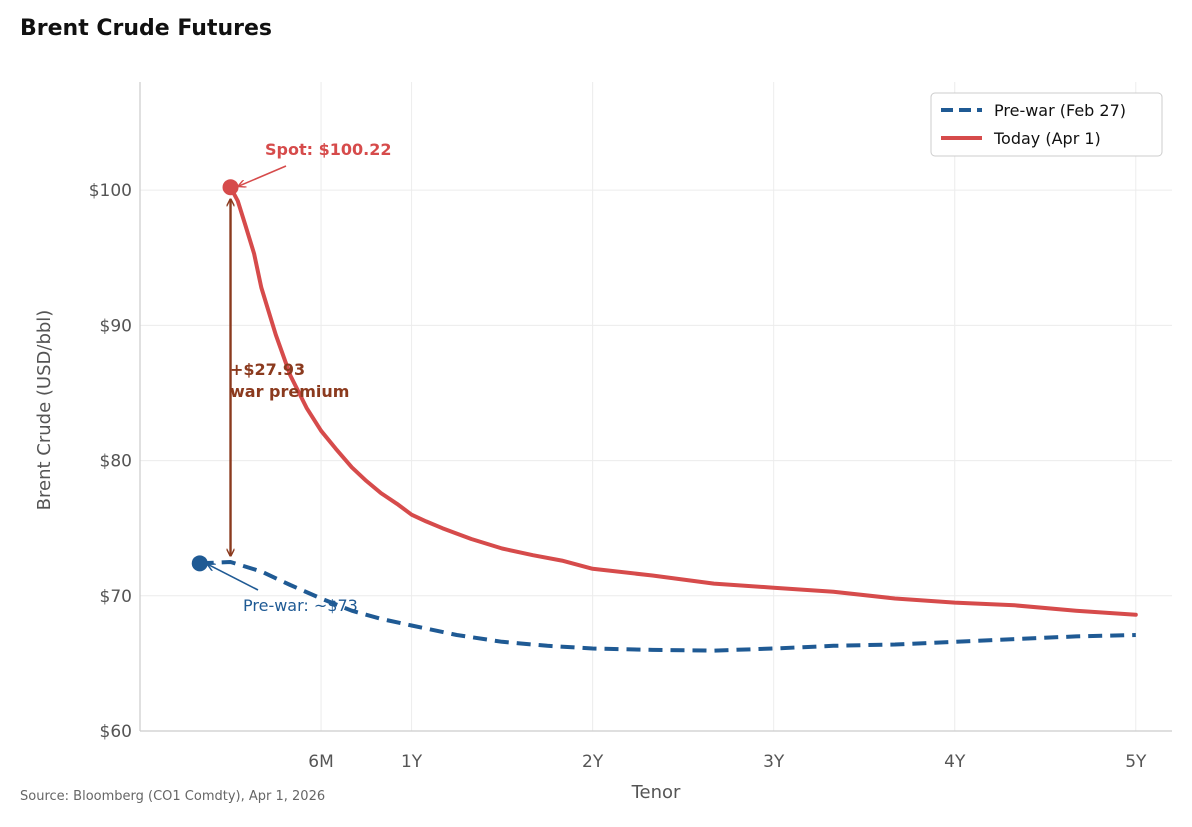 This screenshot has width=1192, height=827. What do you see at coordinates (656, 792) in the screenshot?
I see `x-axis-label: Tenor` at bounding box center [656, 792].